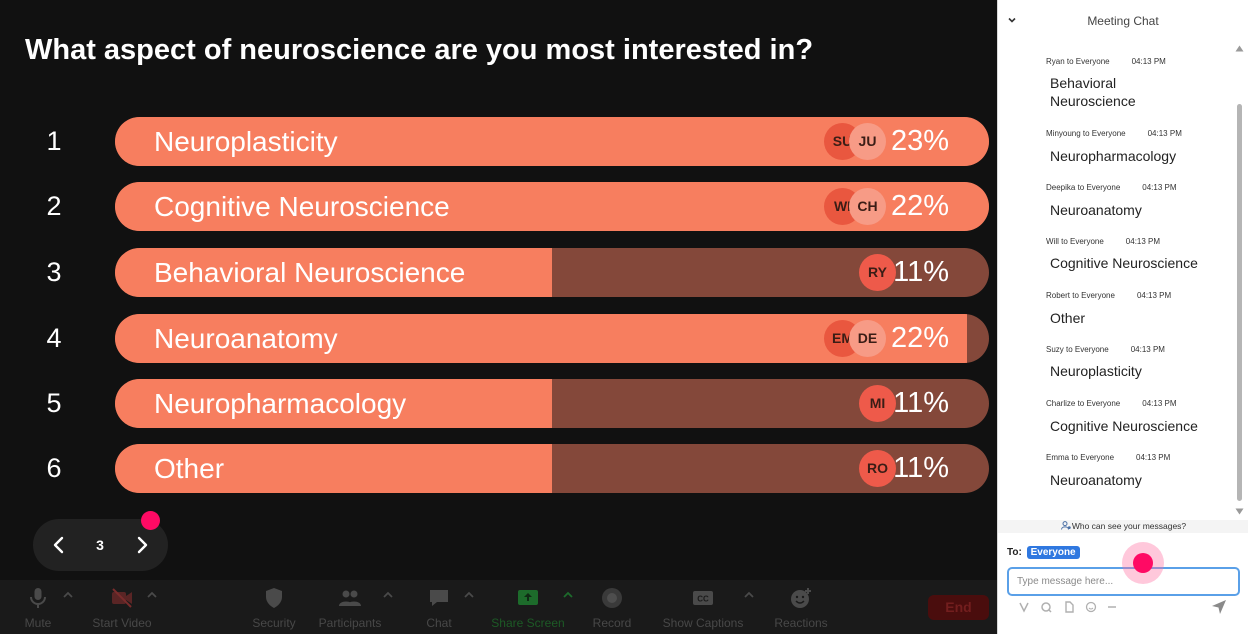 Image resolution: width=1248 pixels, height=634 pixels. I want to click on share-screen-label: Share Screen, so click(528, 623).